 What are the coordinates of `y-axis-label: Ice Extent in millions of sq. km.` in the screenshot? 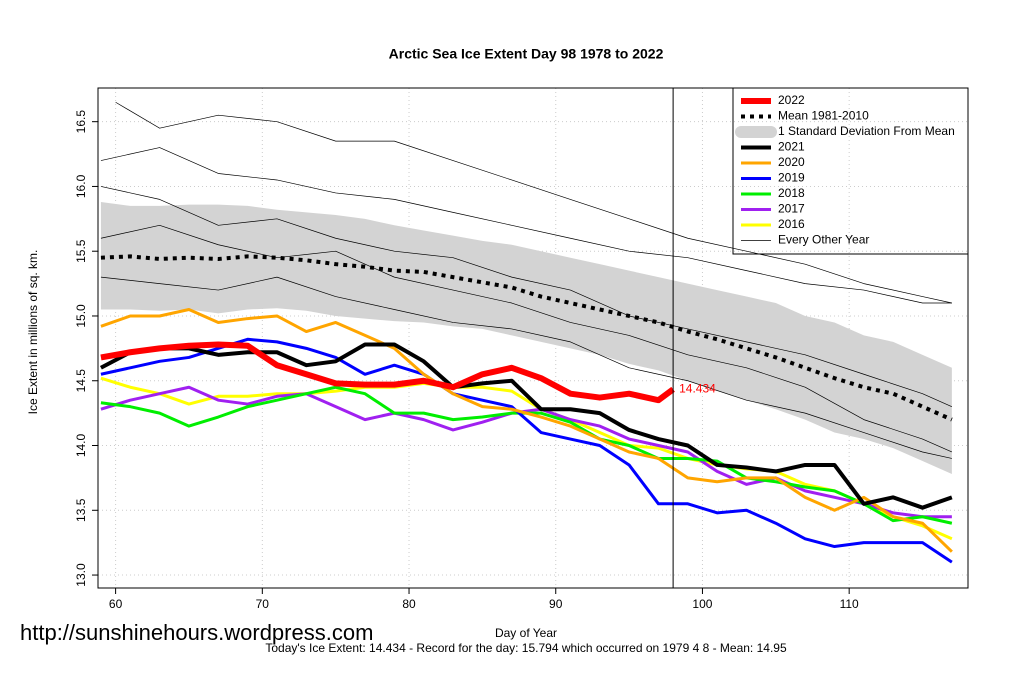 It's located at (33, 332).